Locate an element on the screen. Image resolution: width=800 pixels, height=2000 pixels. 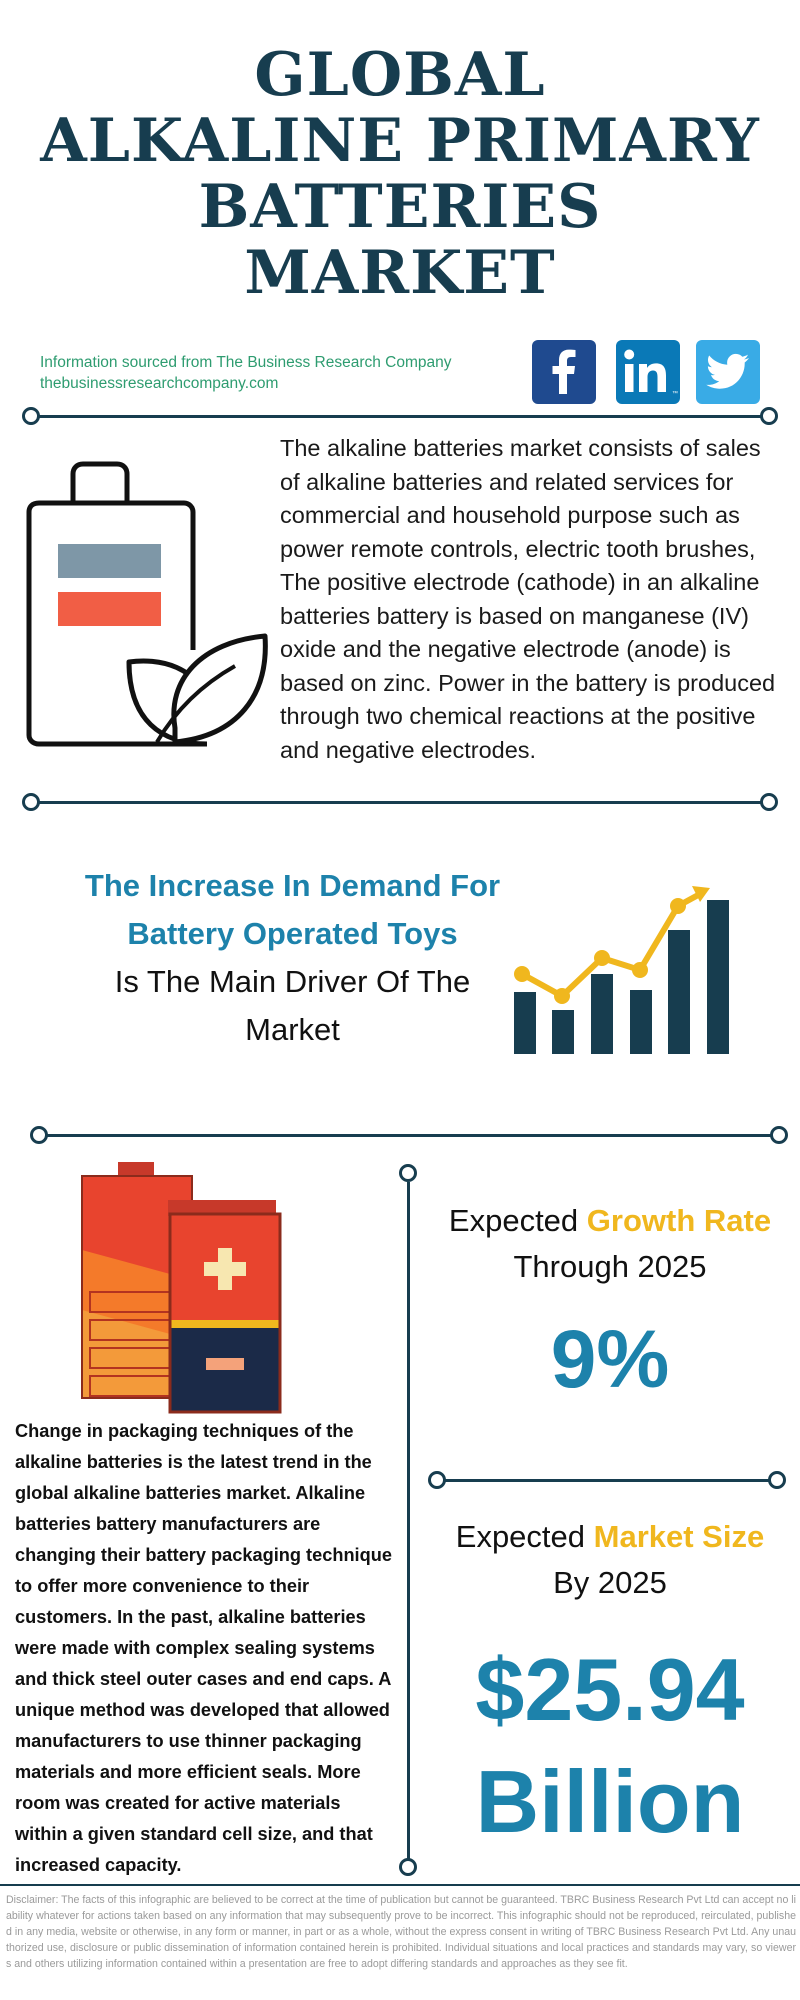
driver-highlight-line-1: The Increase In Demand For is located at coordinates (292, 885).